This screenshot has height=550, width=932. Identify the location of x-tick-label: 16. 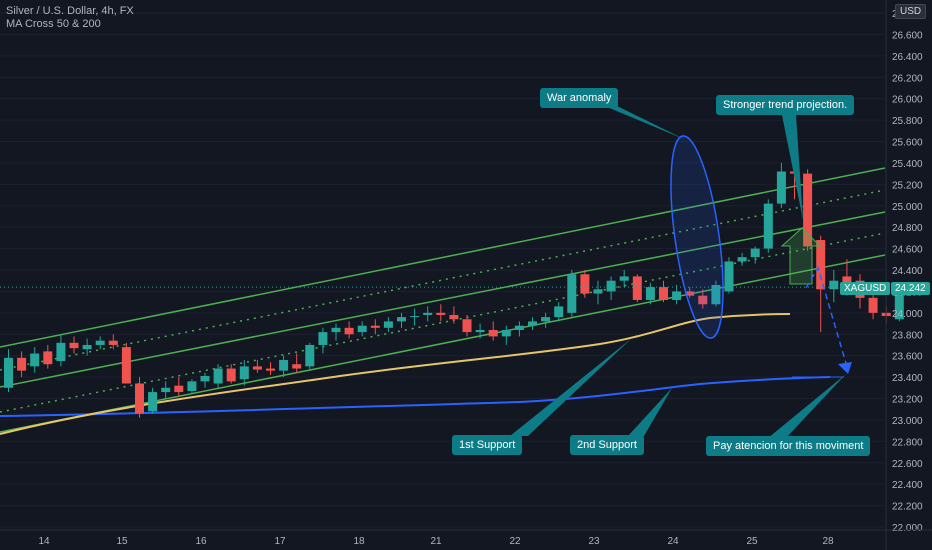
(201, 541).